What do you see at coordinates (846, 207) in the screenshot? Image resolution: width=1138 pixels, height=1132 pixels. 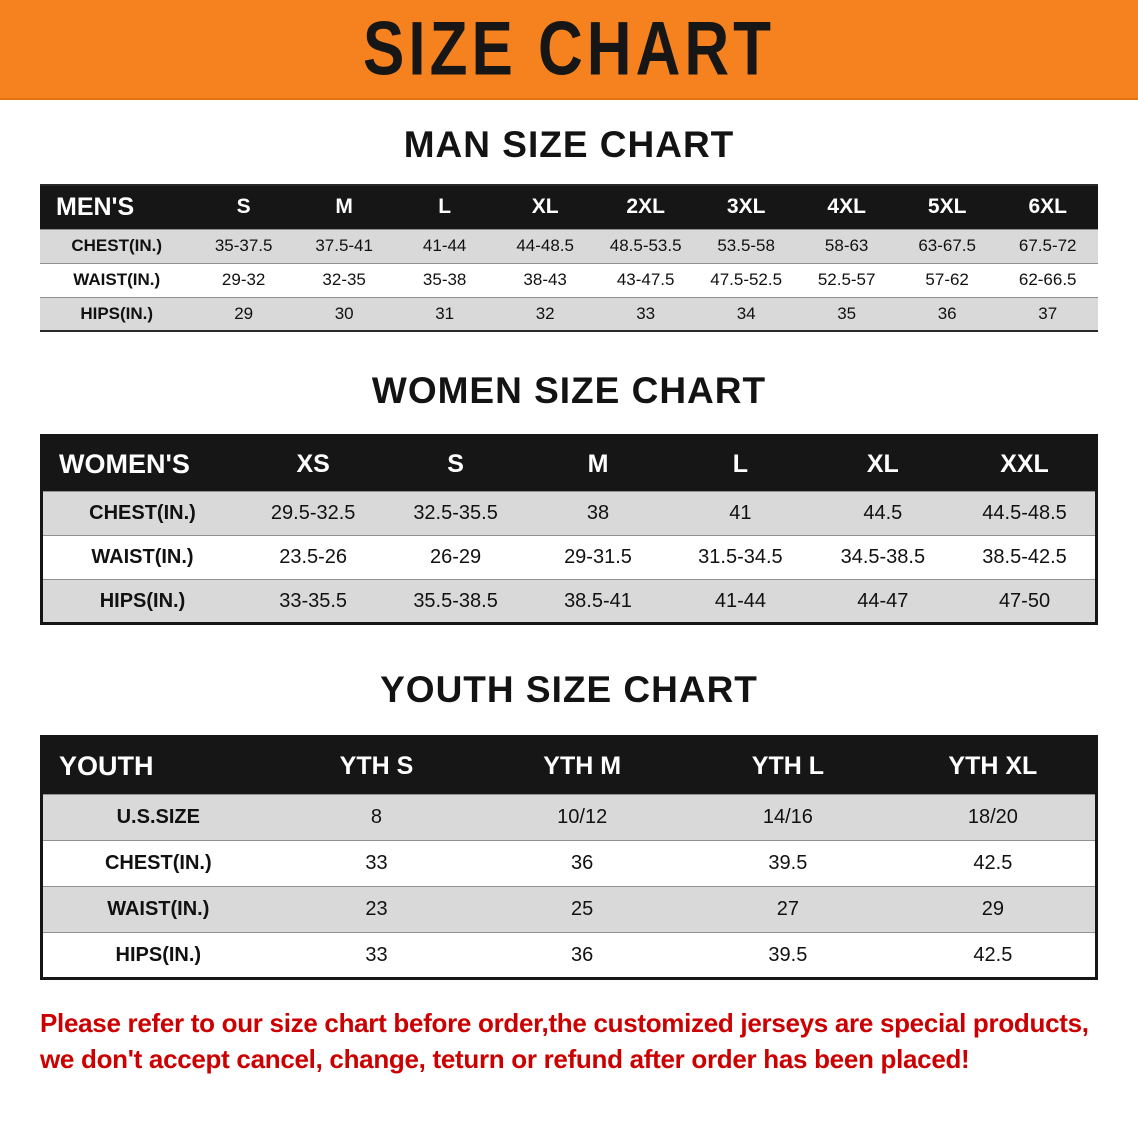 I see `column-header: 4XL` at bounding box center [846, 207].